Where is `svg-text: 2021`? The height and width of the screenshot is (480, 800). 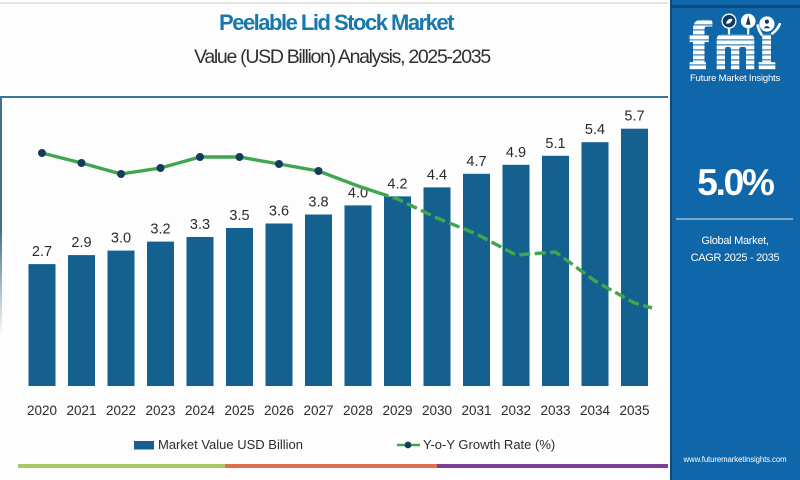
svg-text: 2021 is located at coordinates (81, 410).